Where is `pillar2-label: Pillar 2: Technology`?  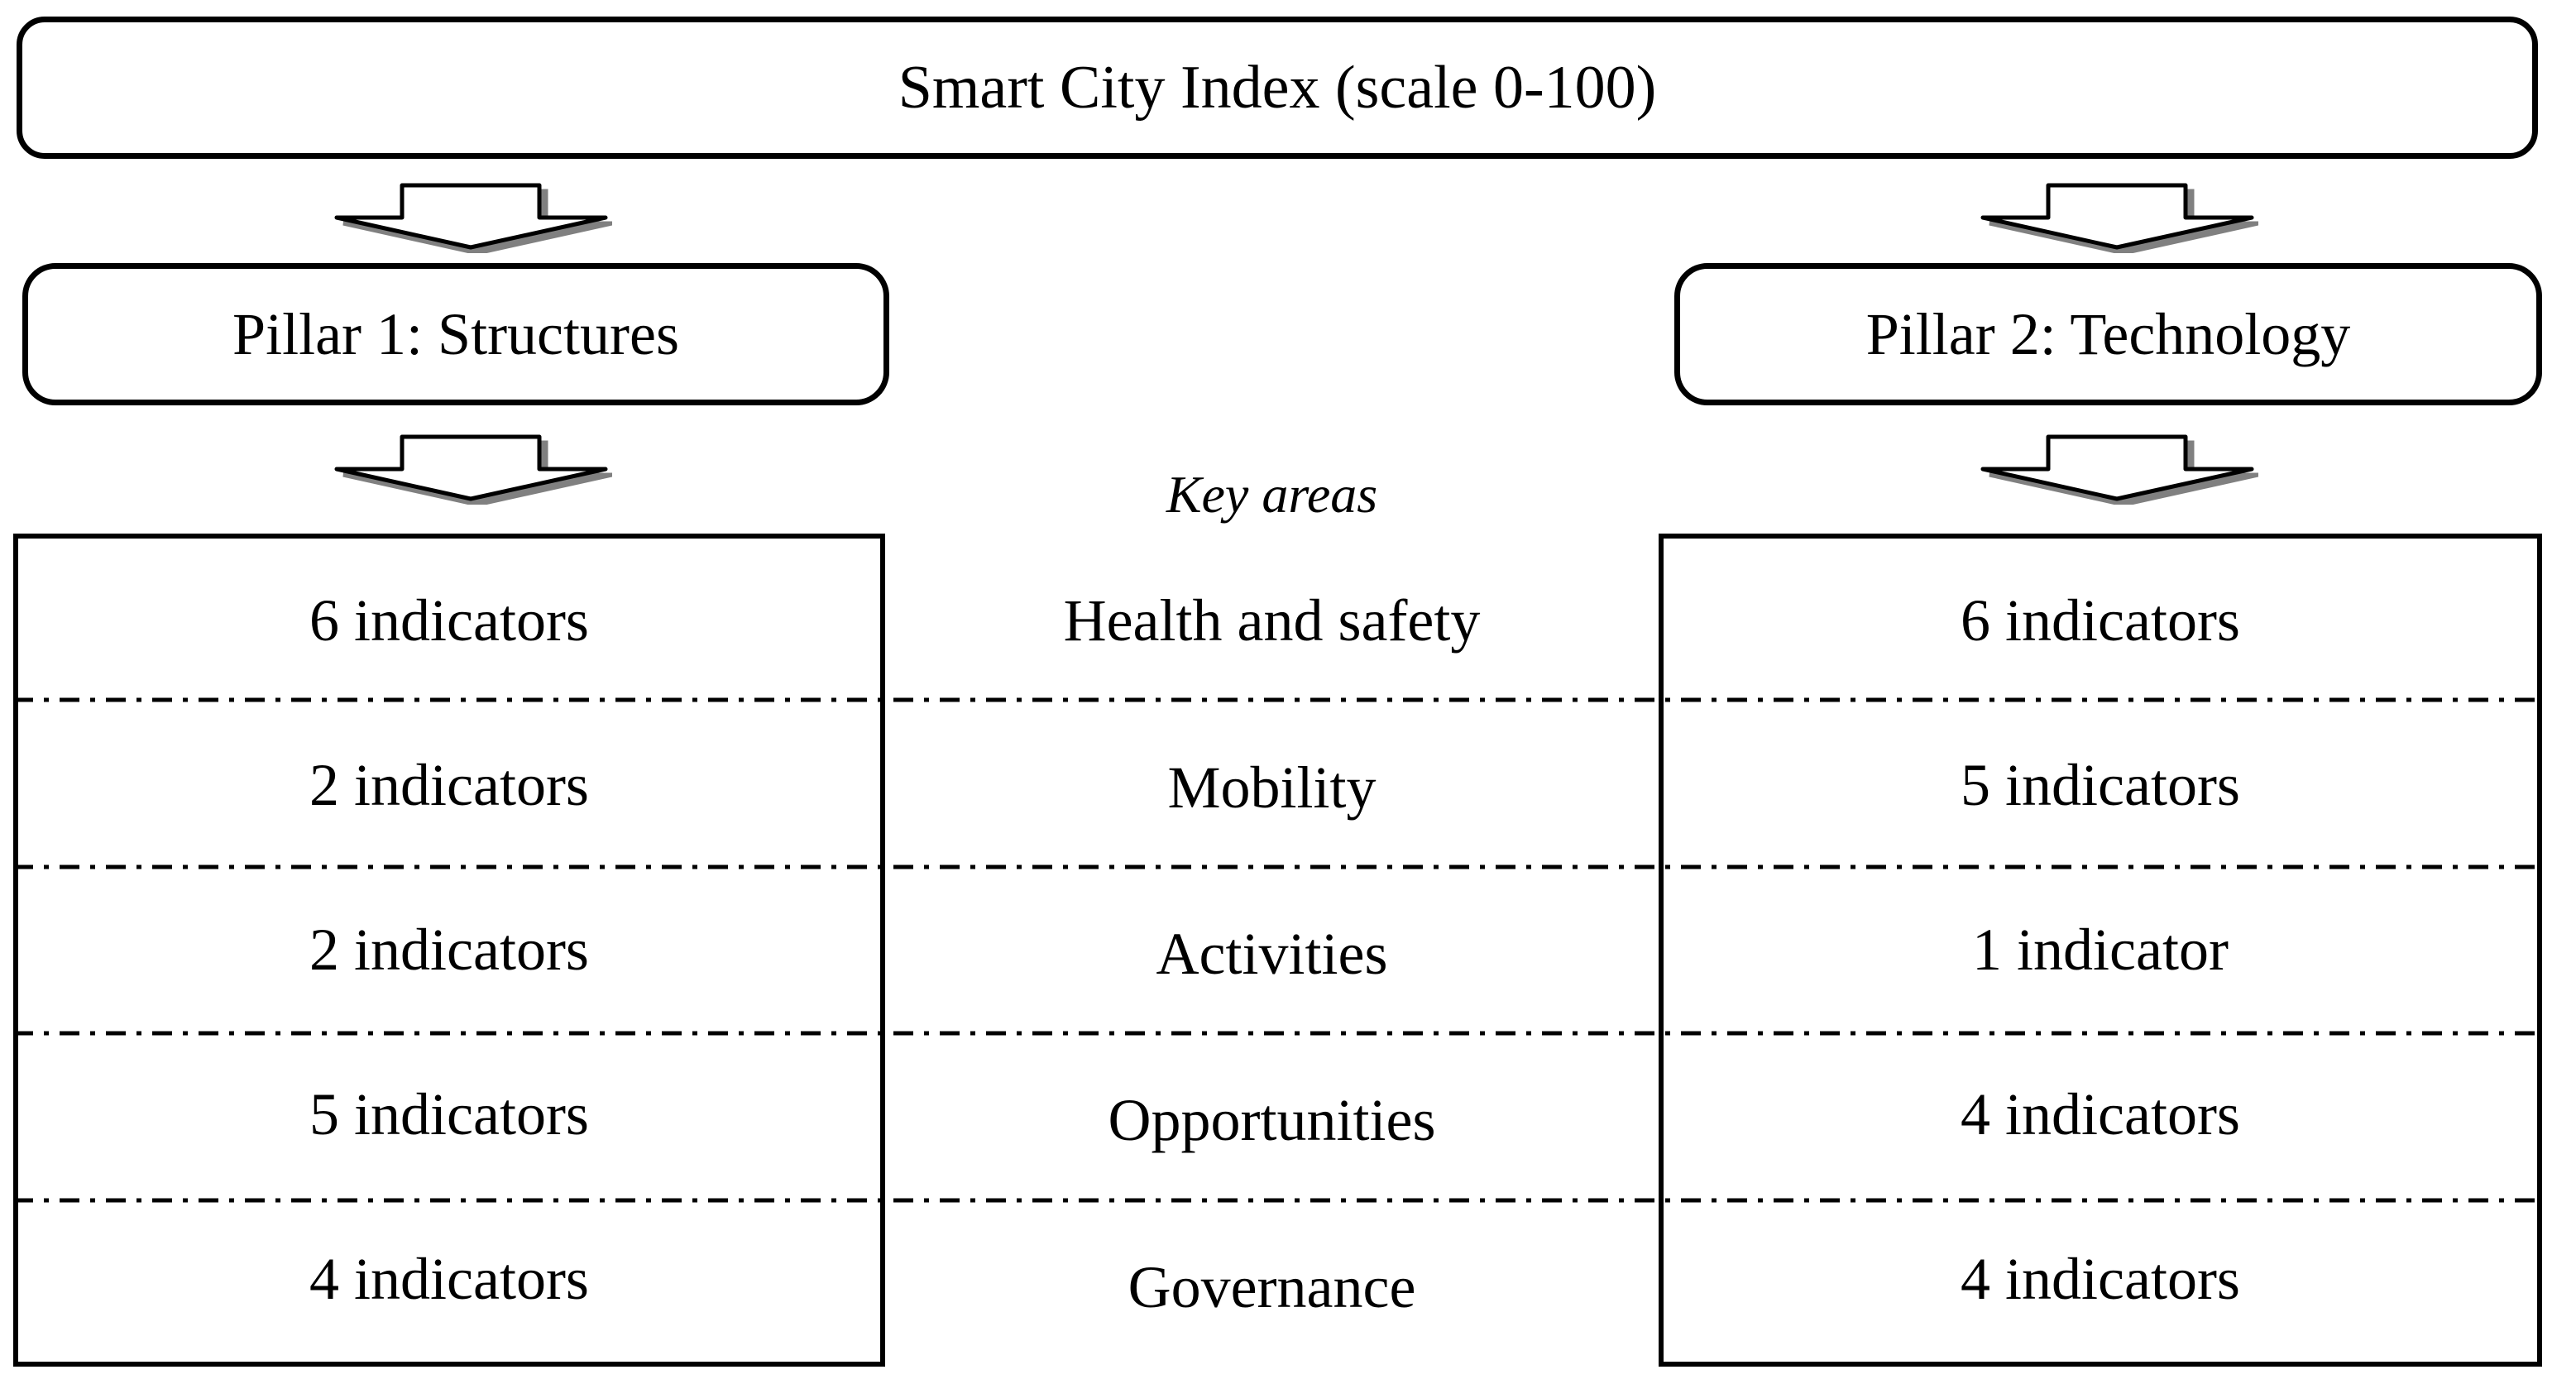 pillar2-label: Pillar 2: Technology is located at coordinates (2108, 333).